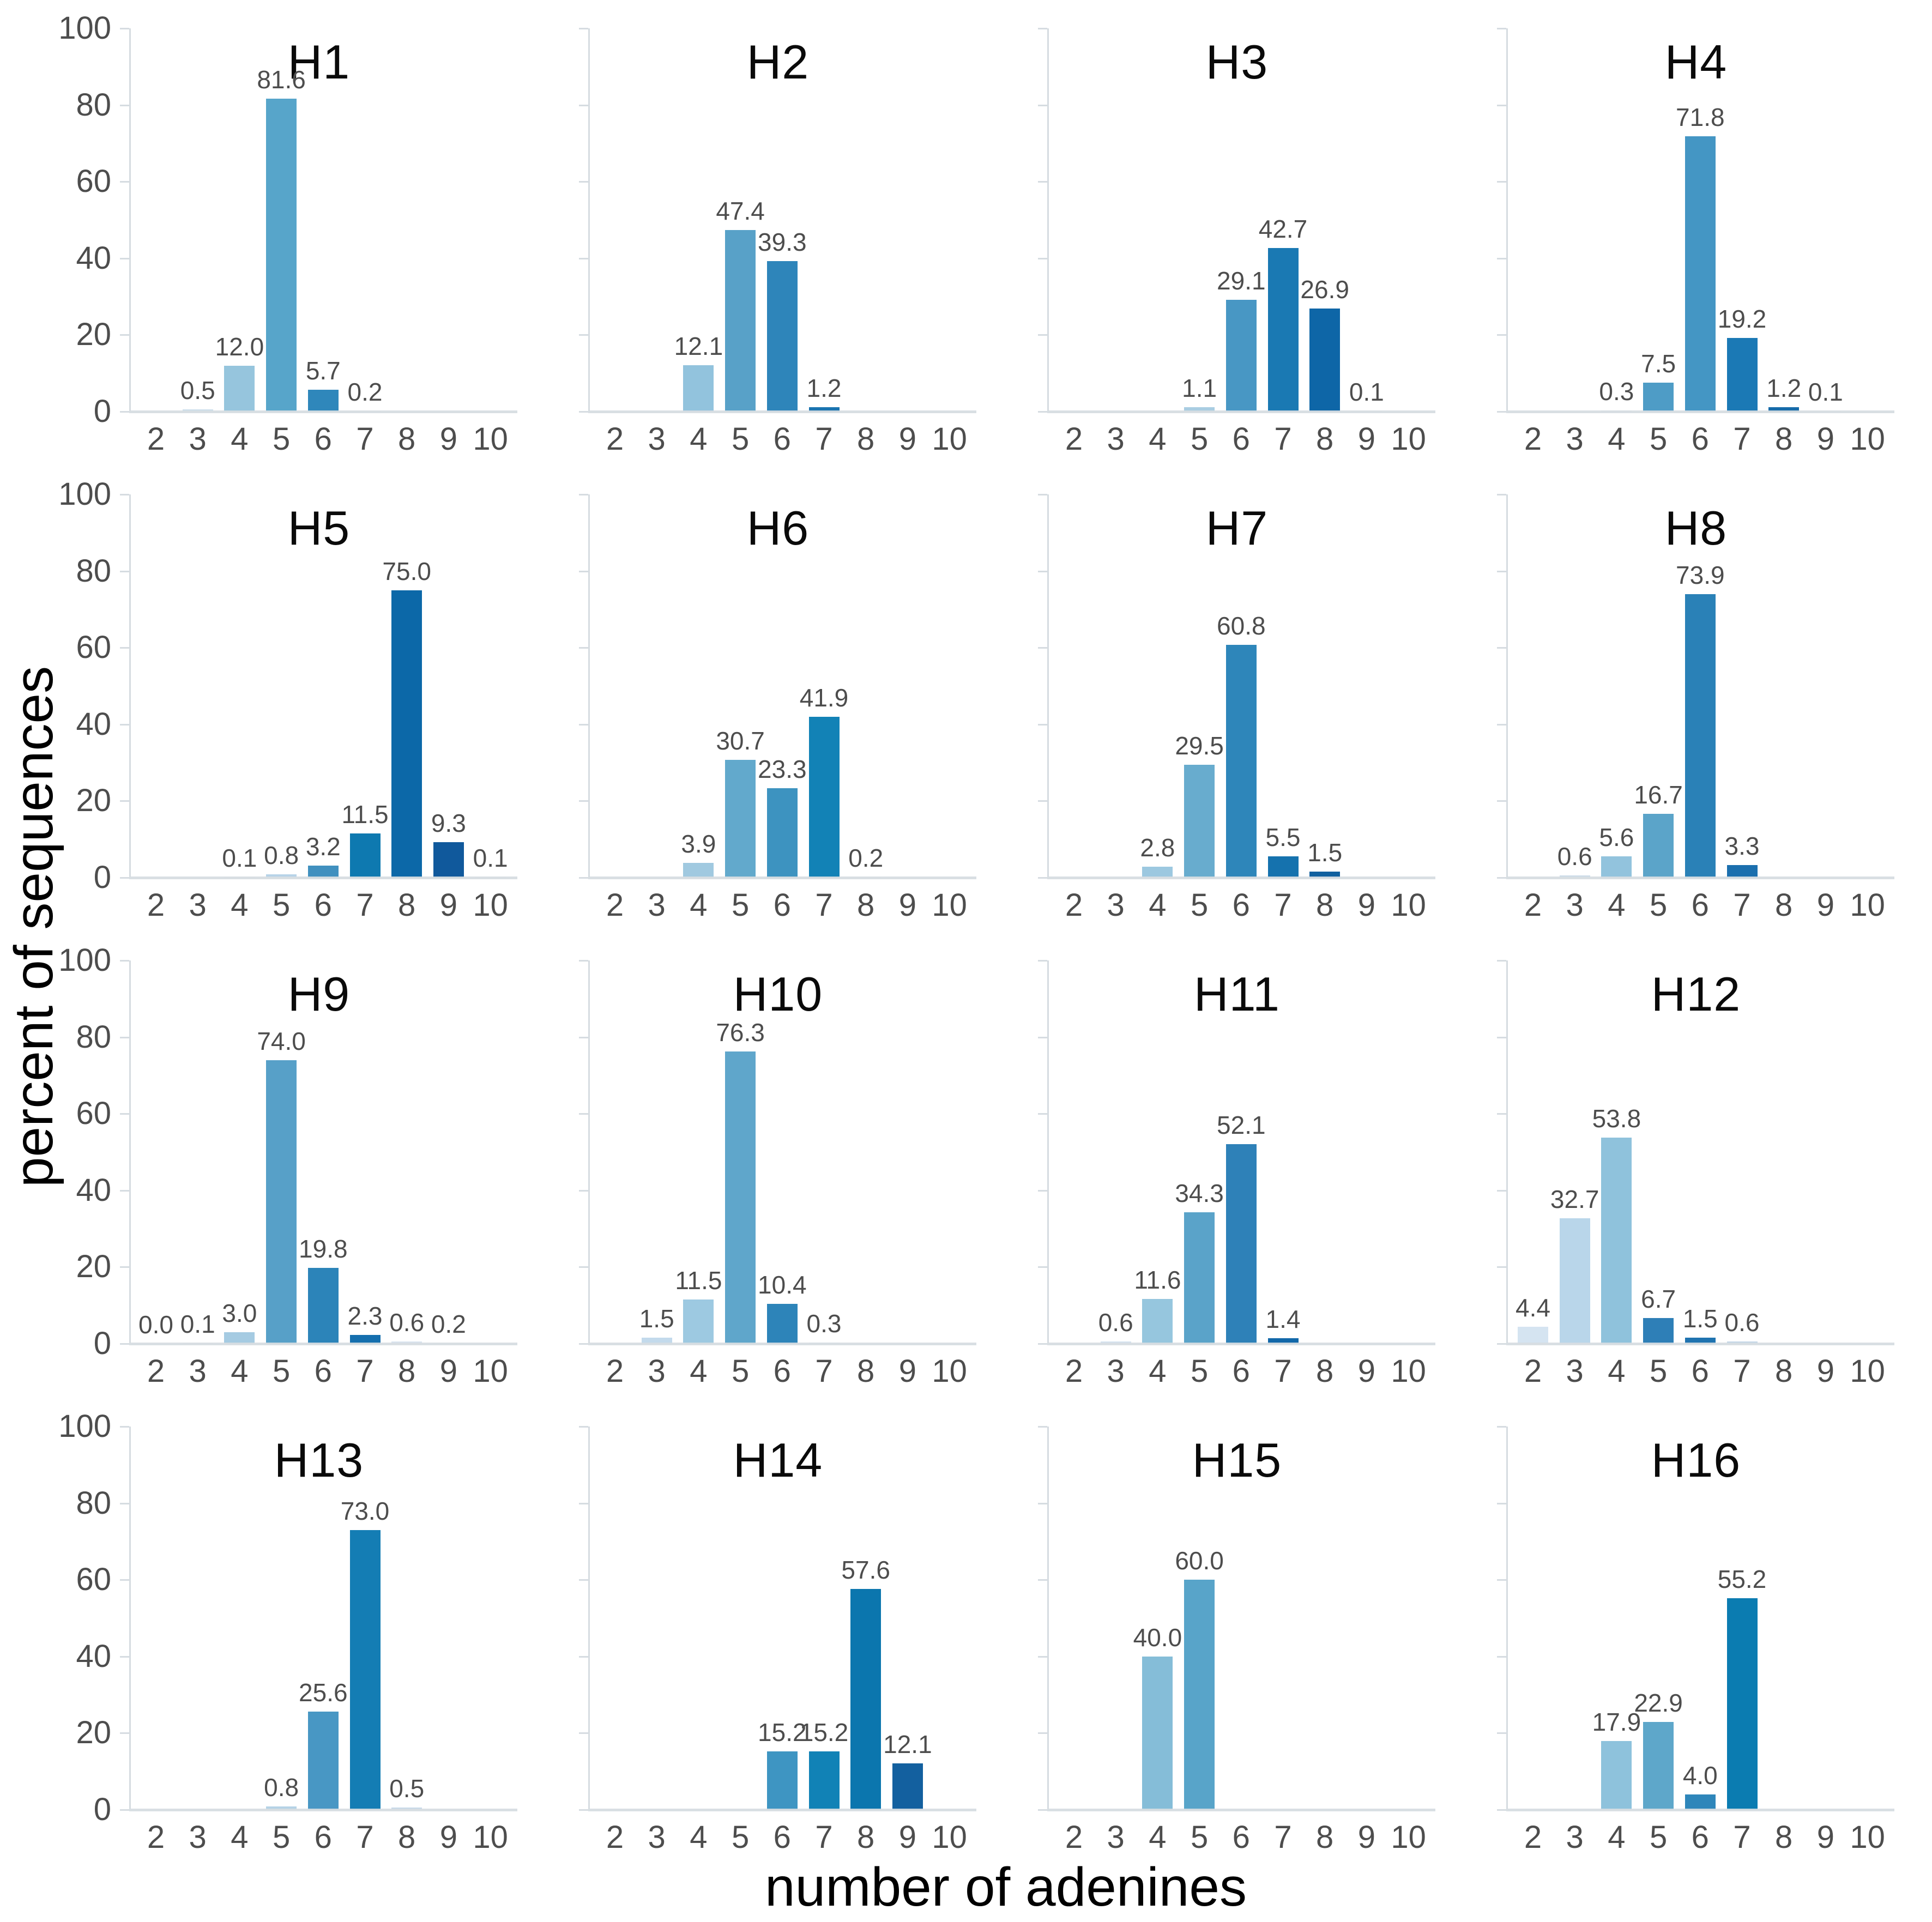 This screenshot has height=1922, width=1932. Describe the element at coordinates (1696, 1173) in the screenshot. I see `panel-H12: H12 2 3 4 5 6 7 8 9 10 4.4 32.7 53.8 6.7 1.5 0.6` at that location.